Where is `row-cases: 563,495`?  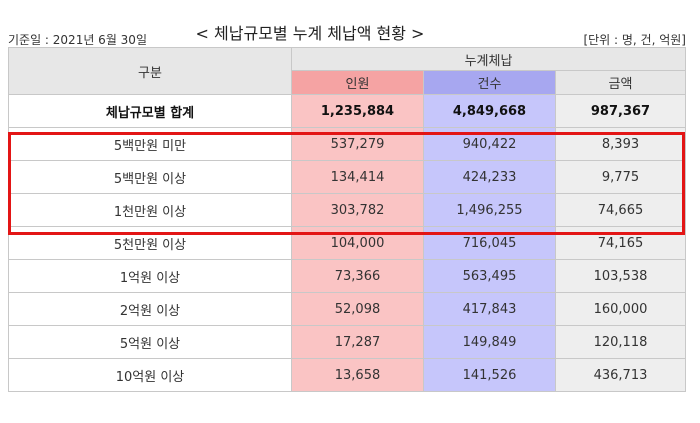
row-cases: 563,495 is located at coordinates (489, 276).